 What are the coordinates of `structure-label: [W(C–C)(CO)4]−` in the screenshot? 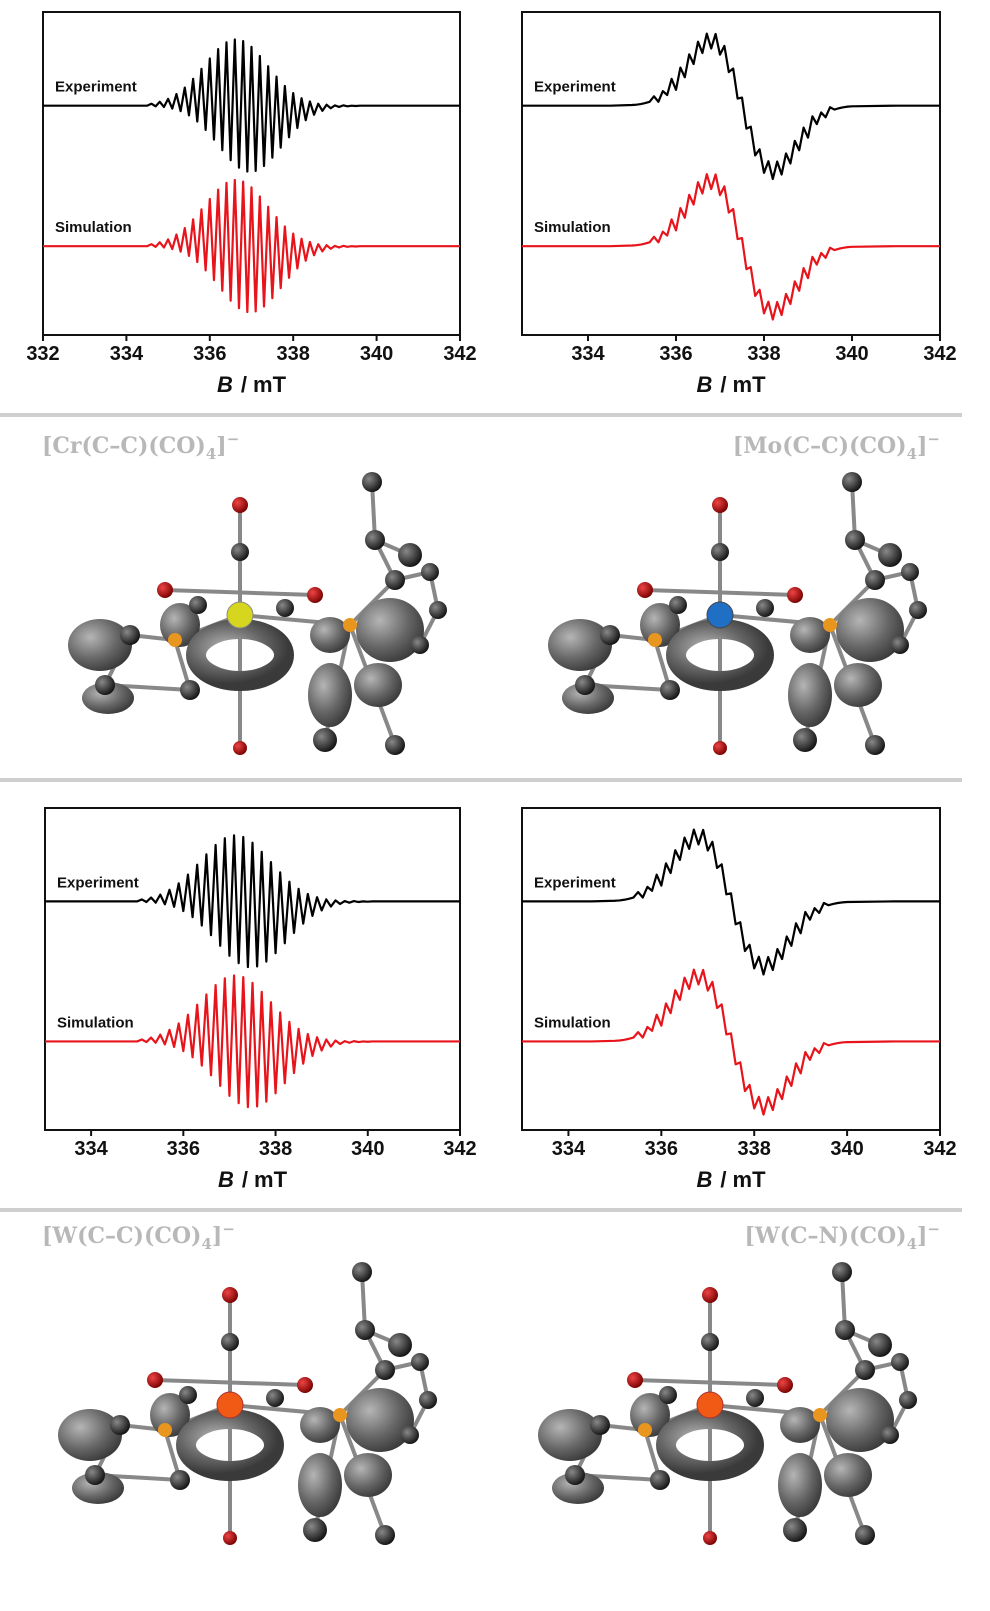 It's located at (138, 1236).